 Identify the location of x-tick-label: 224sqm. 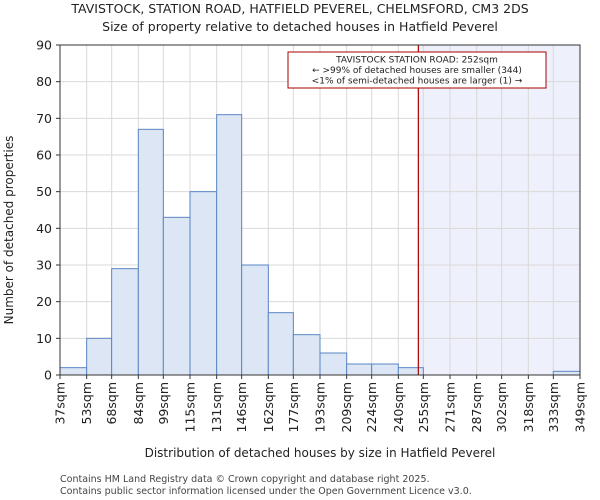
(371, 407).